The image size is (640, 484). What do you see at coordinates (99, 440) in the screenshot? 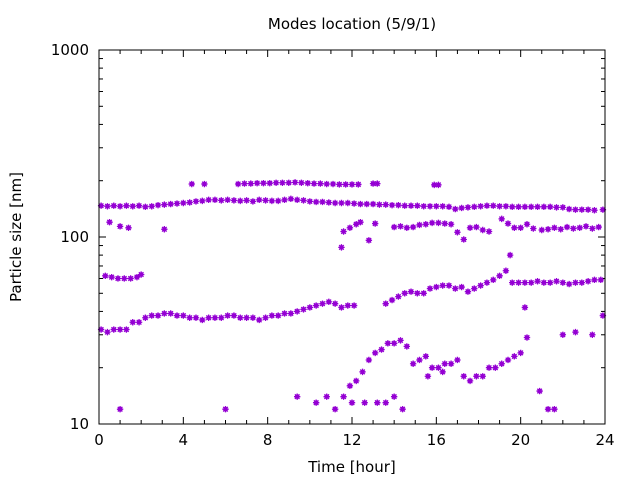
I see `x-tick-label: 0` at bounding box center [99, 440].